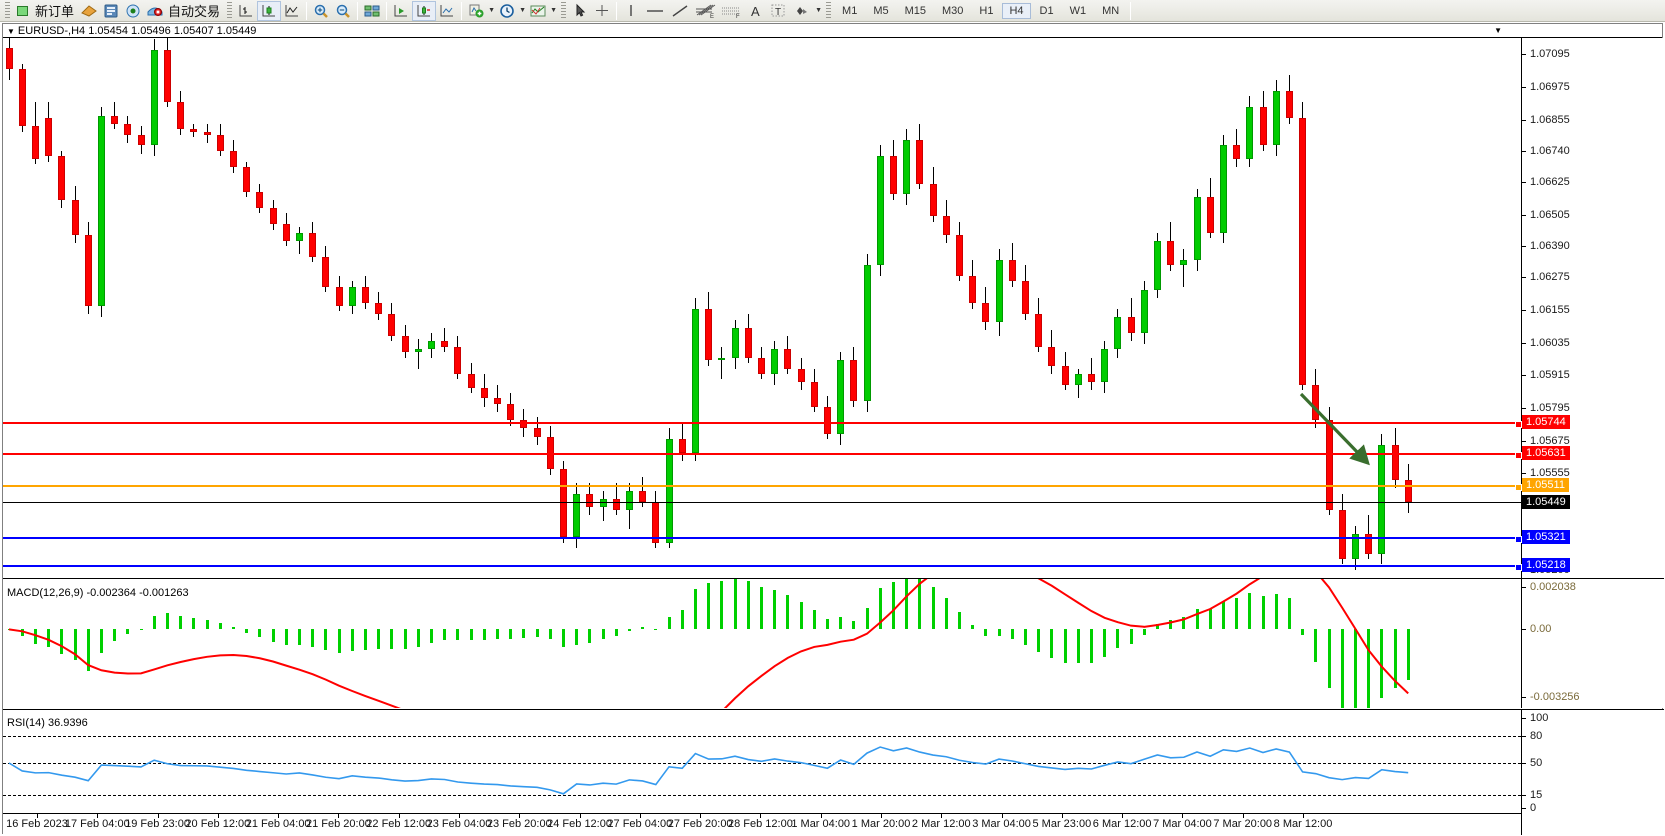  I want to click on rsi-axis: 100 80 50 15 0, so click(1592, 772).